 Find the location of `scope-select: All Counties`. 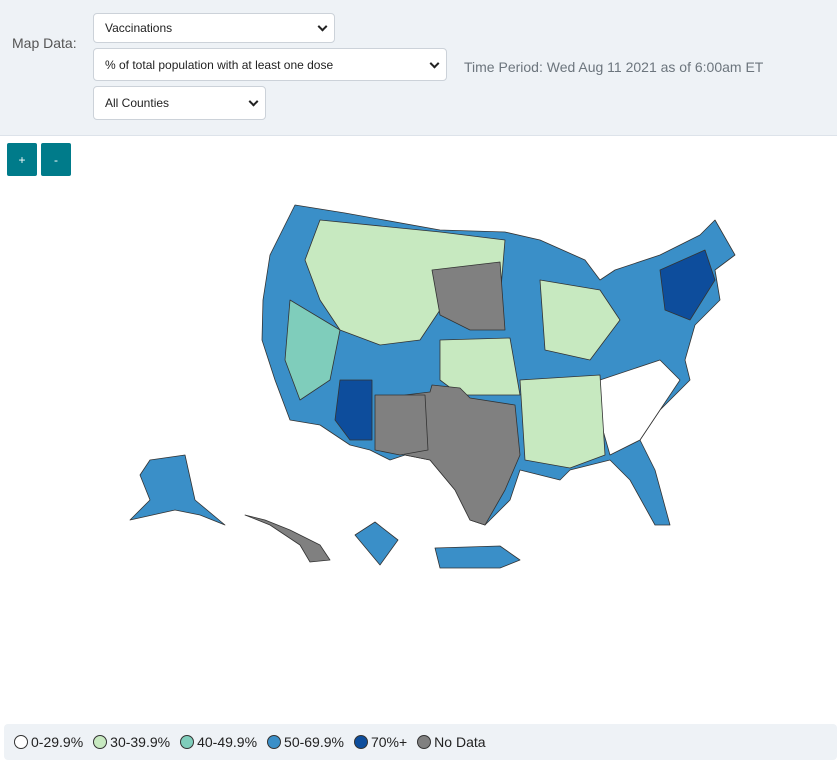

scope-select: All Counties is located at coordinates (179, 103).